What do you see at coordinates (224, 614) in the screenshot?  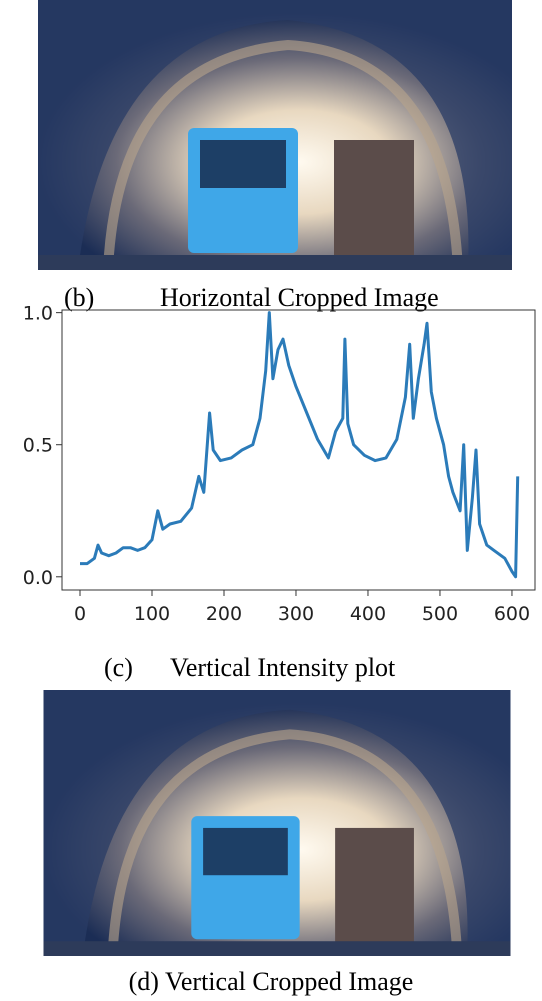 I see `x-tick-label: 200` at bounding box center [224, 614].